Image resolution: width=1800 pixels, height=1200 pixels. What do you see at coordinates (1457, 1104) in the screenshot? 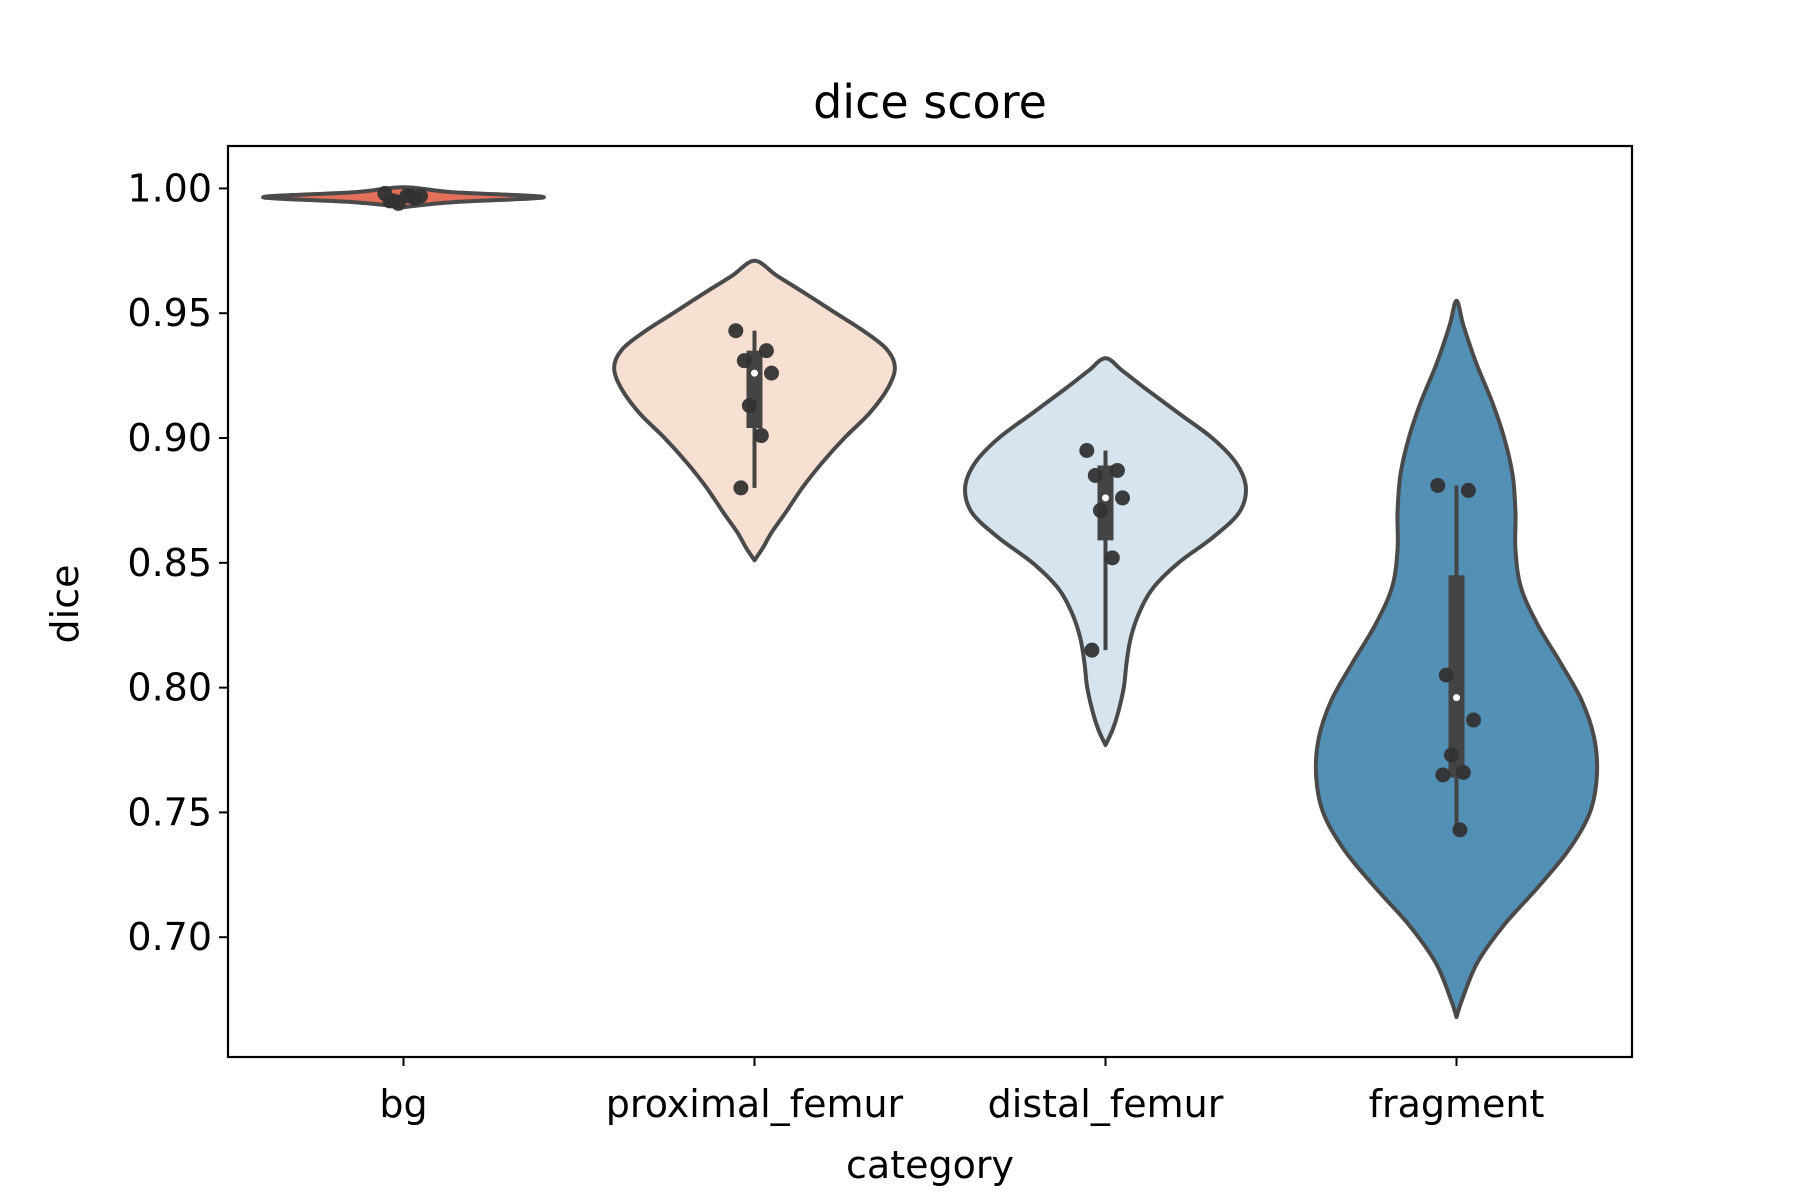
I see `x-tick-label: fragment` at bounding box center [1457, 1104].